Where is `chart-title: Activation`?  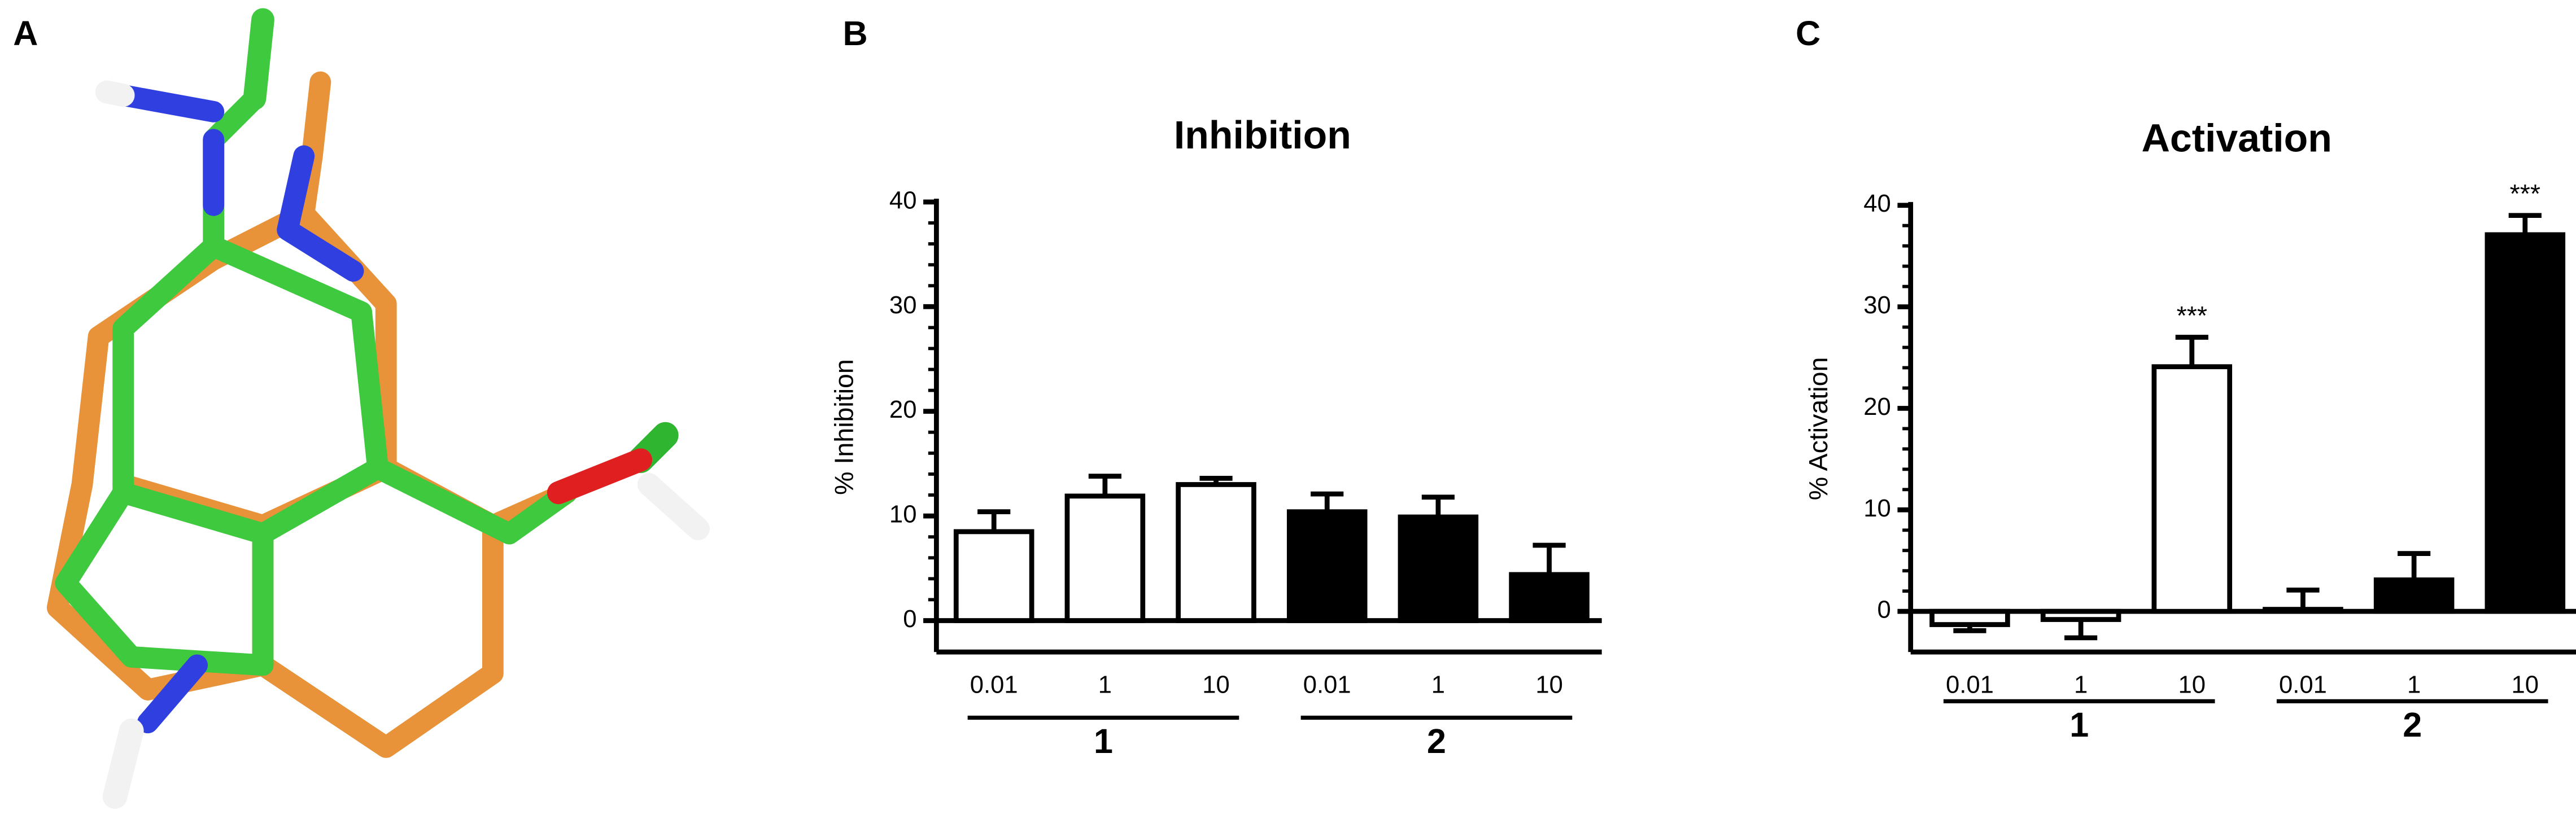
chart-title: Activation is located at coordinates (2237, 138).